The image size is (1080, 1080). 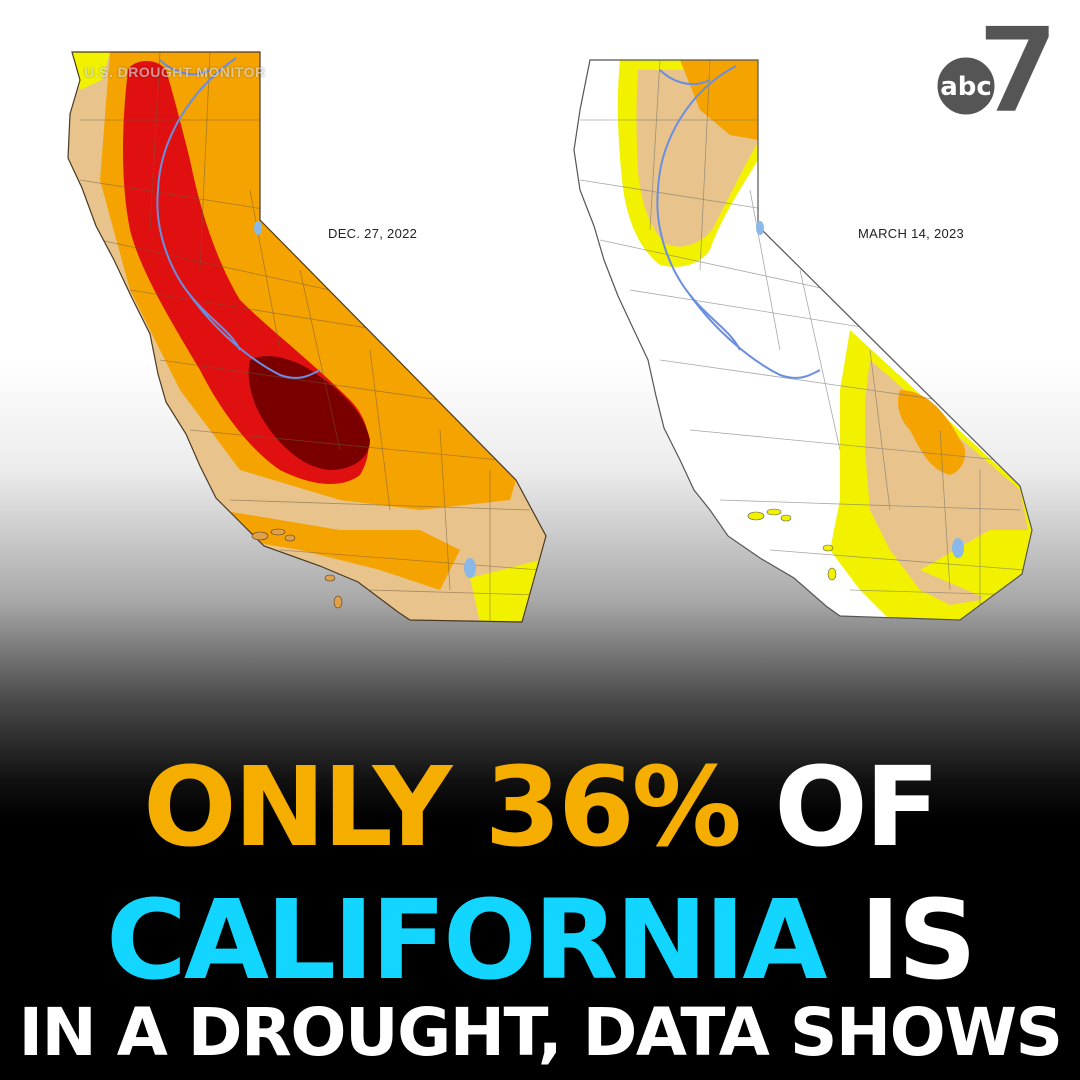 I want to click on abc7-logo: abc 7, so click(x=997, y=74).